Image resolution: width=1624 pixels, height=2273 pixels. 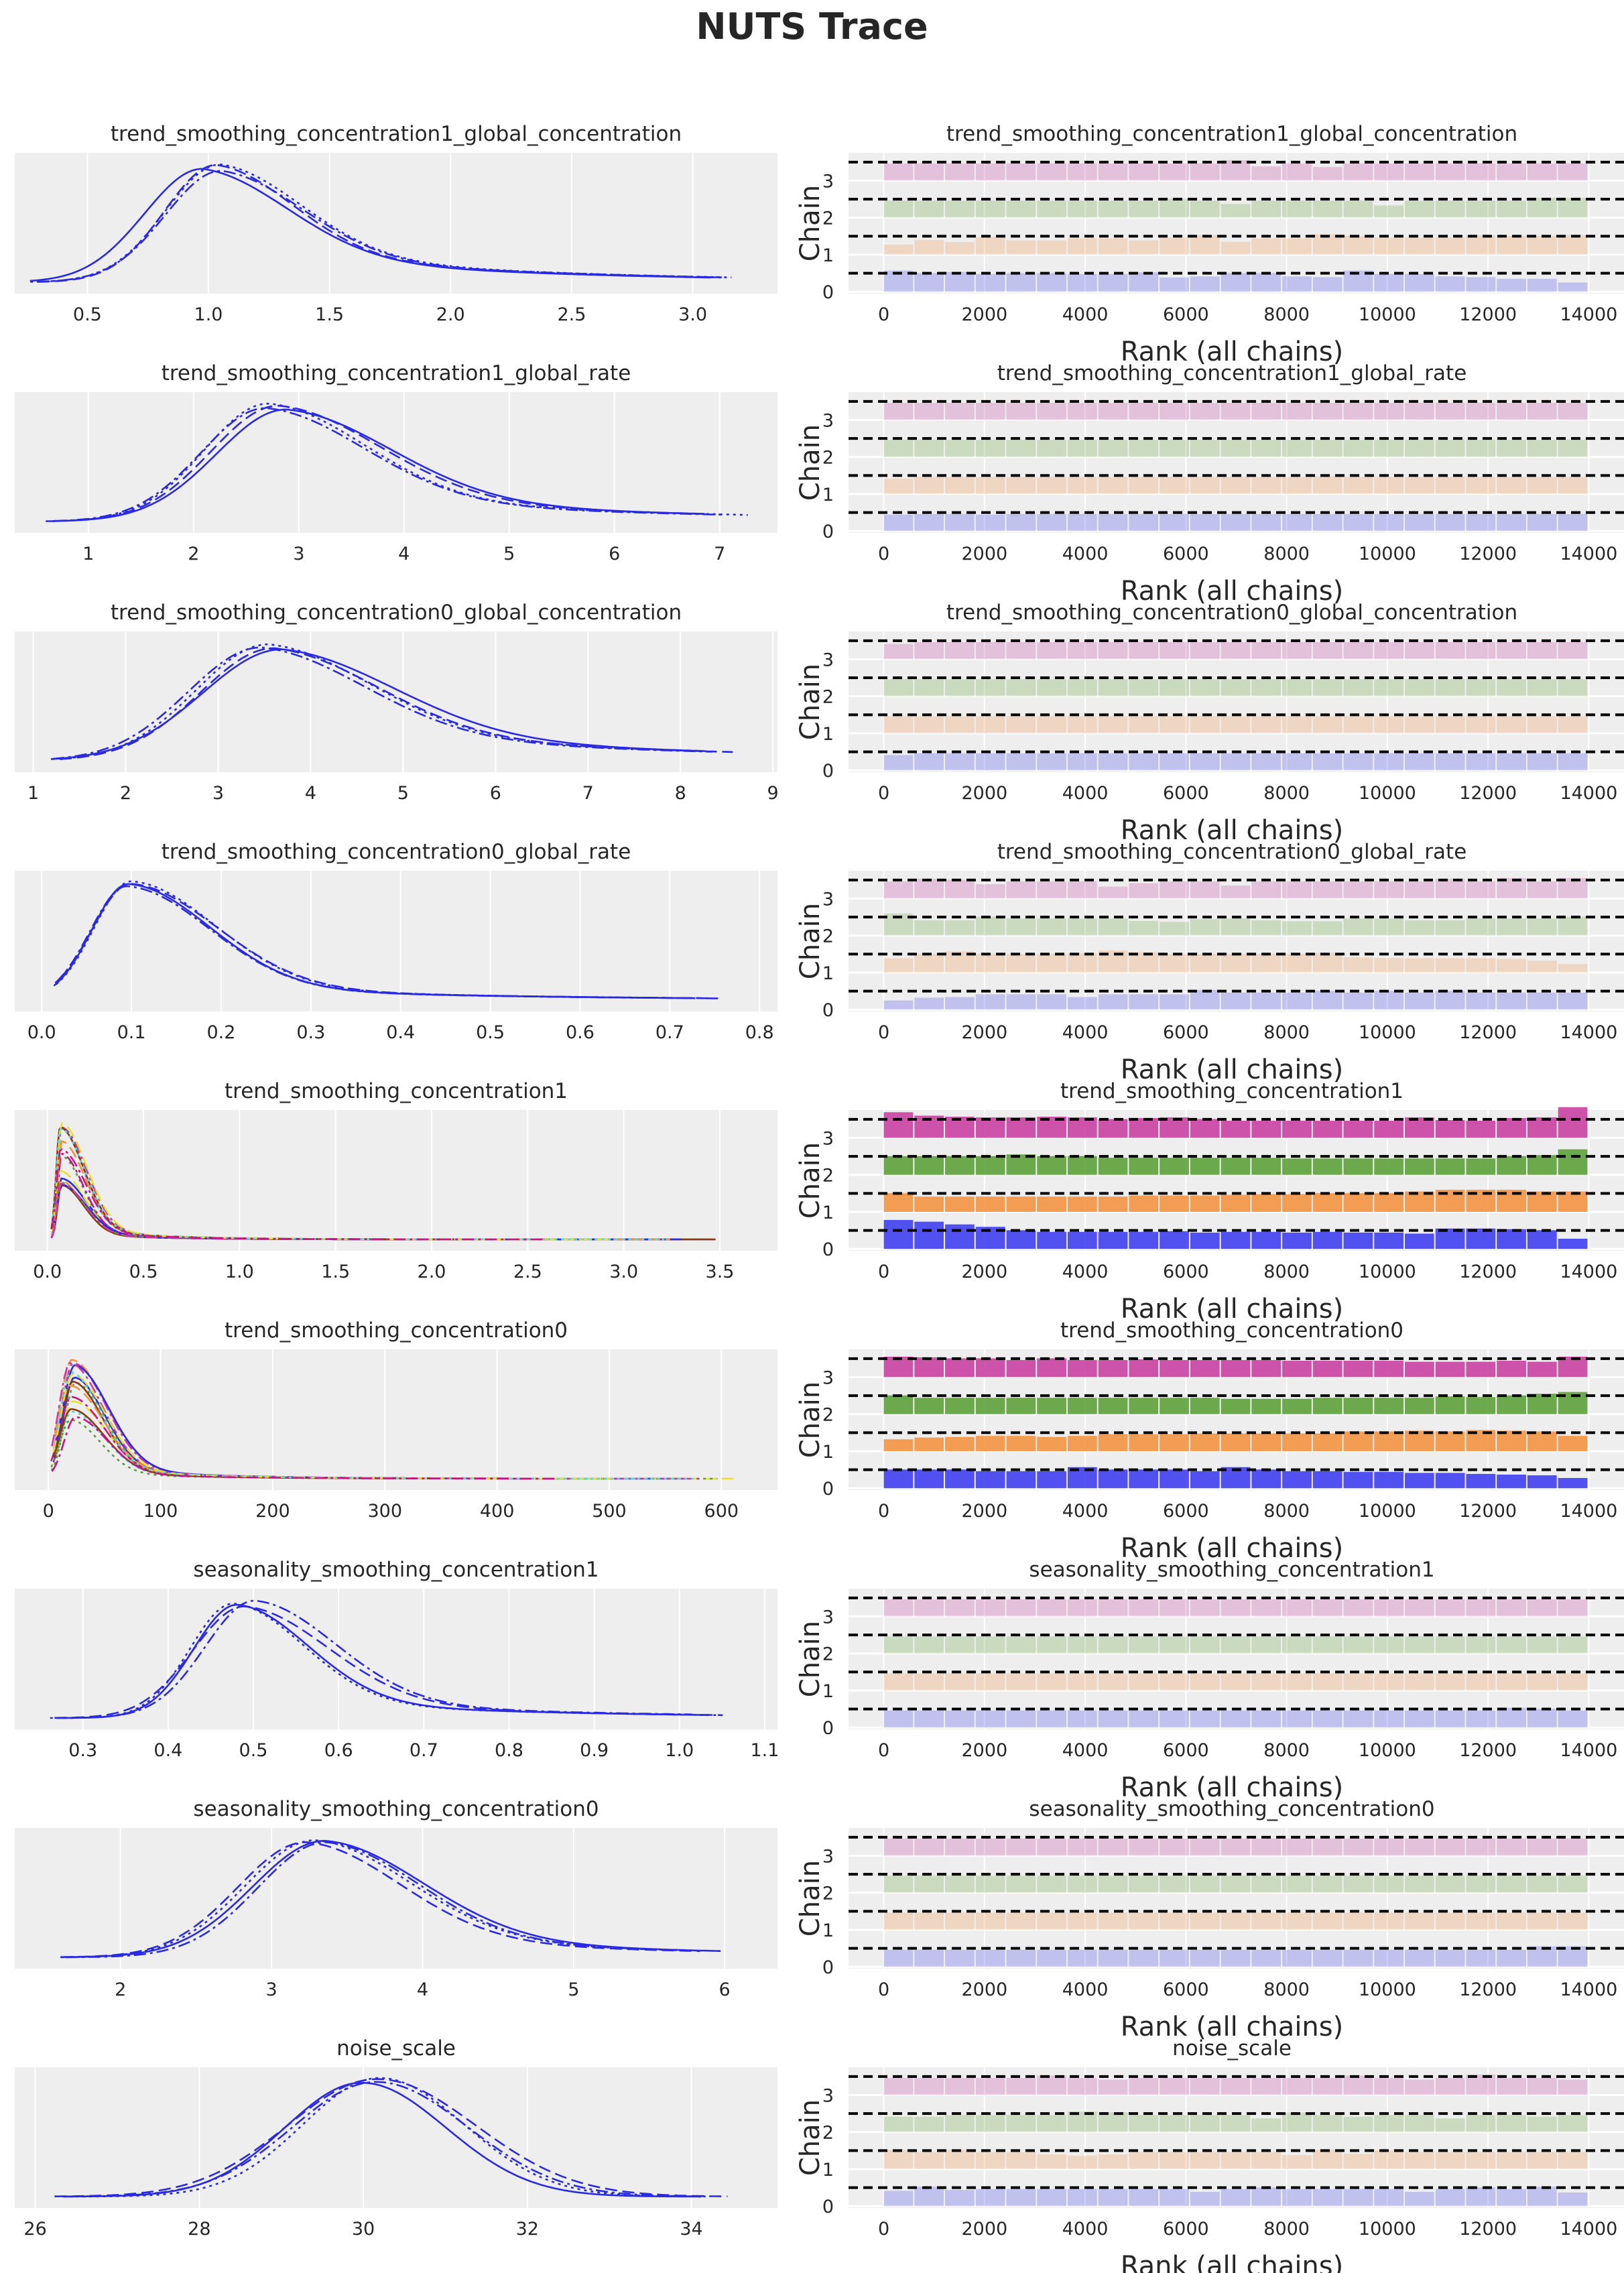 What do you see at coordinates (1232, 2048) in the screenshot?
I see `rank-panel-title: noise_scale` at bounding box center [1232, 2048].